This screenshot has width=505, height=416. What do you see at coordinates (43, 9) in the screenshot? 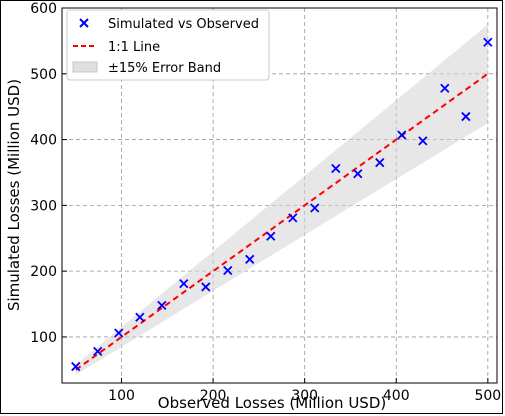
I see `y-tick-label: 600` at bounding box center [43, 9].